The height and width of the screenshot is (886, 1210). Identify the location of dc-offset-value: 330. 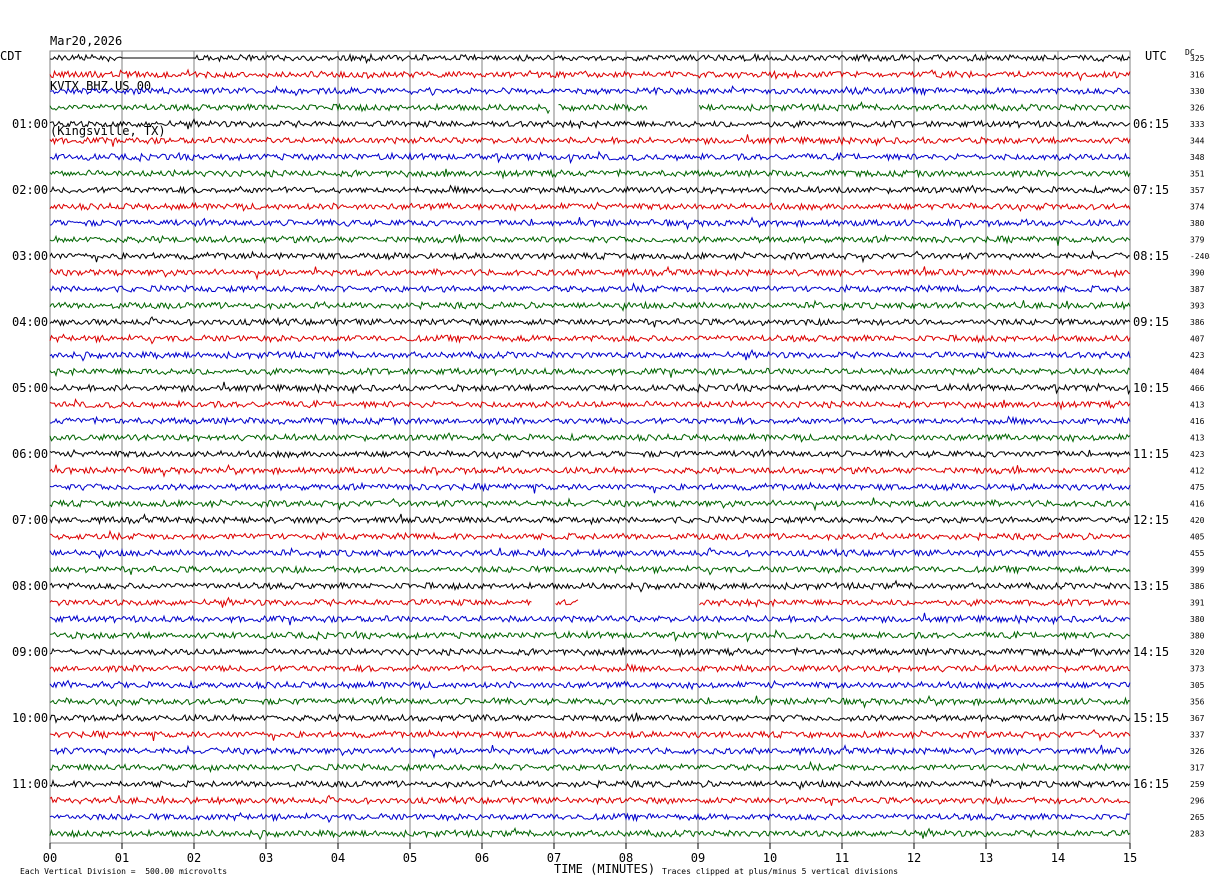
(1197, 91).